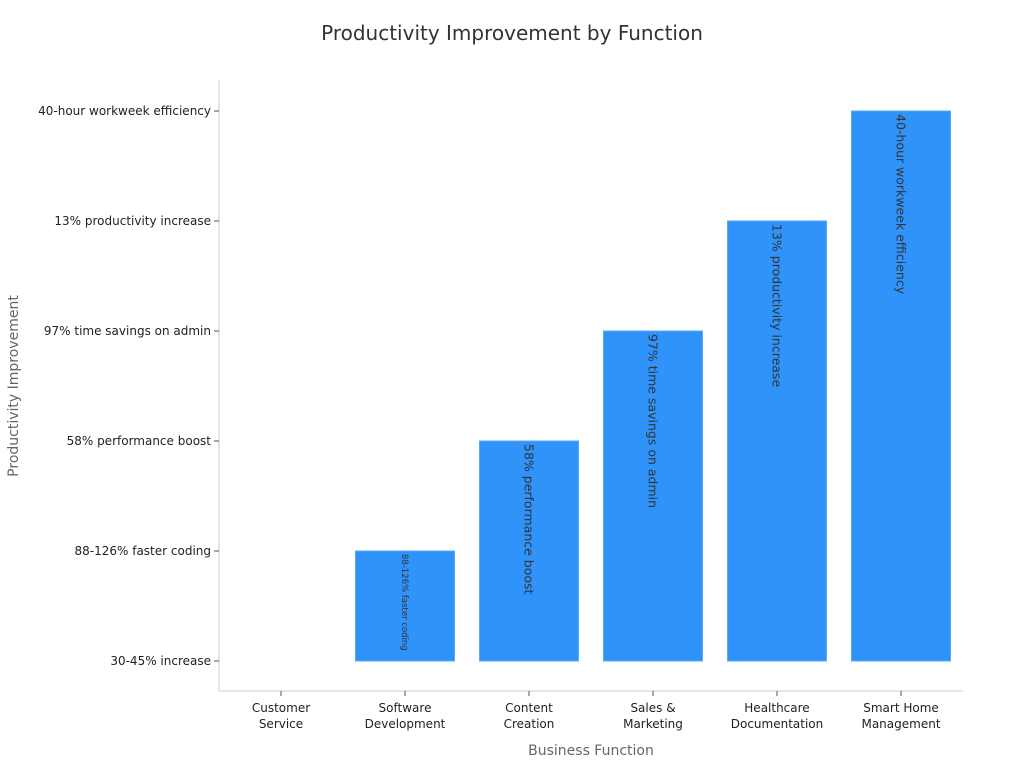 This screenshot has height=772, width=1024. I want to click on y-tick-label: 88-126% faster coding, so click(143, 551).